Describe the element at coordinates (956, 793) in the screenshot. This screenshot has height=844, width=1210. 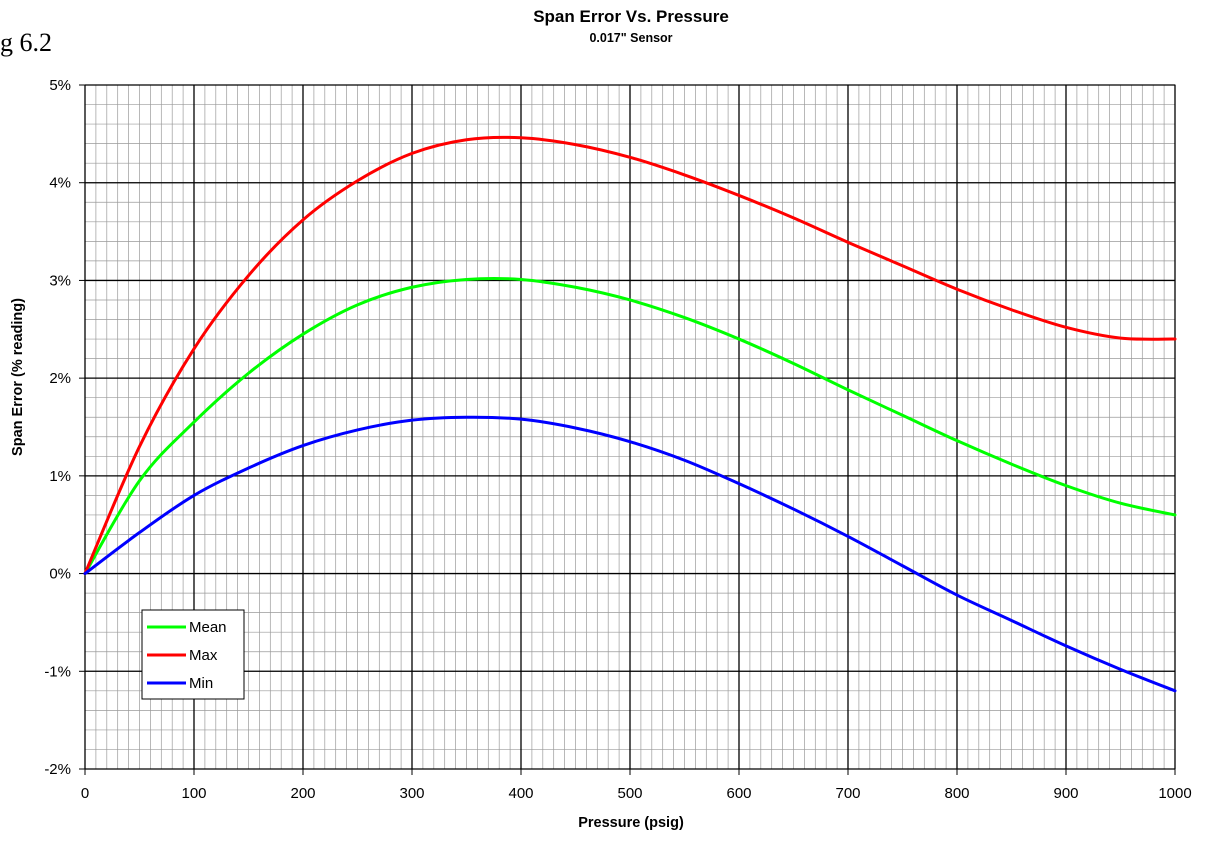
I see `x-tick-label: 800` at that location.